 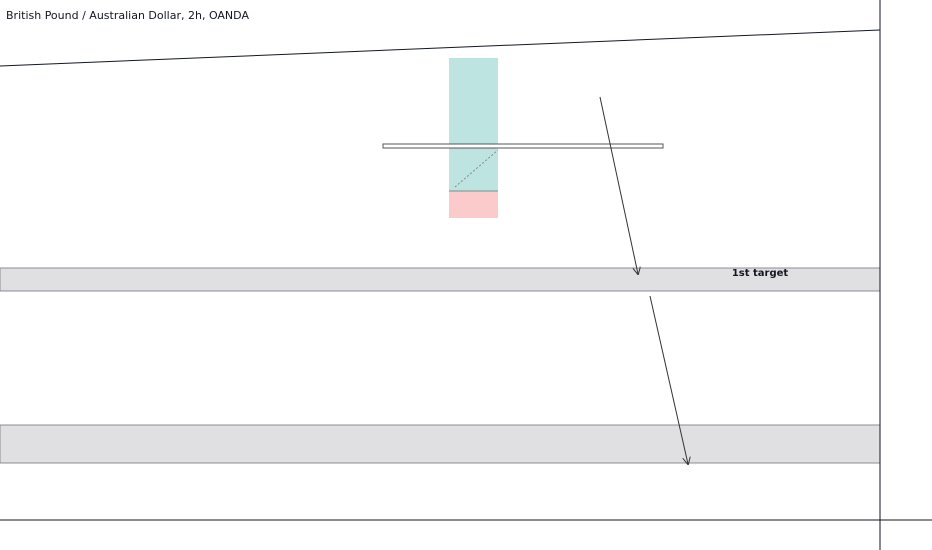 What do you see at coordinates (440, 444) in the screenshot?
I see `target-zone` at bounding box center [440, 444].